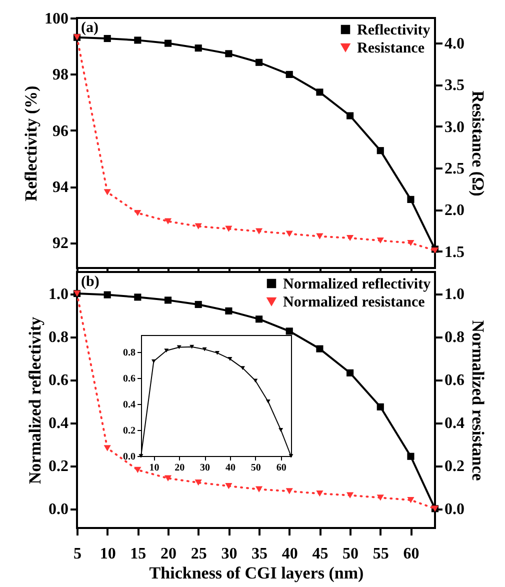 This screenshot has height=587, width=505. I want to click on y2-tick-label: 0.0, so click(454, 509).